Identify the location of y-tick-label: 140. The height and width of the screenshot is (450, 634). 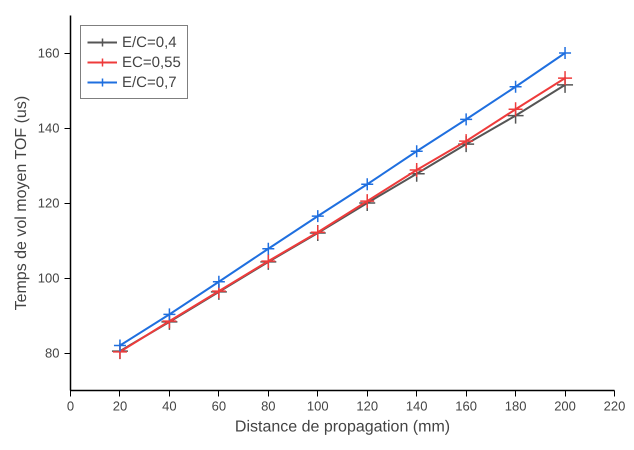
(49, 128).